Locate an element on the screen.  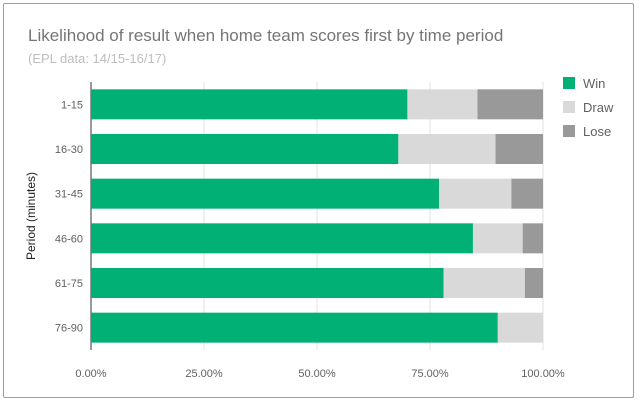
x-tick-label: 50.00% is located at coordinates (317, 374).